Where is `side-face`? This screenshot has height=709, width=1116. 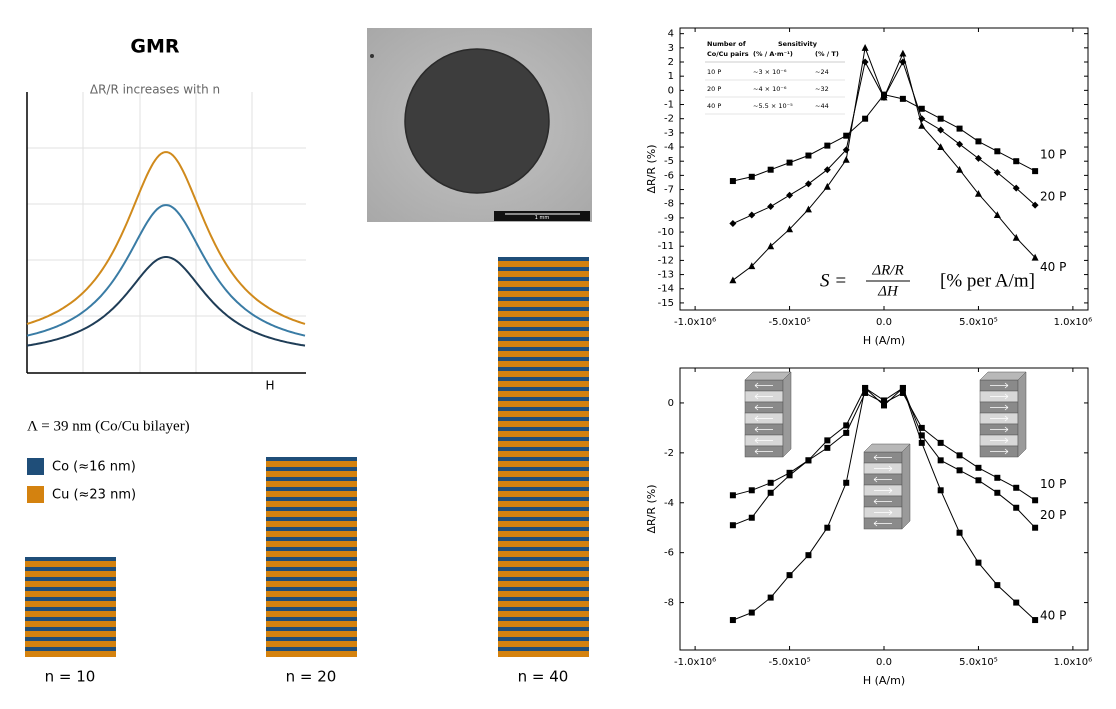
side-face is located at coordinates (1022, 414).